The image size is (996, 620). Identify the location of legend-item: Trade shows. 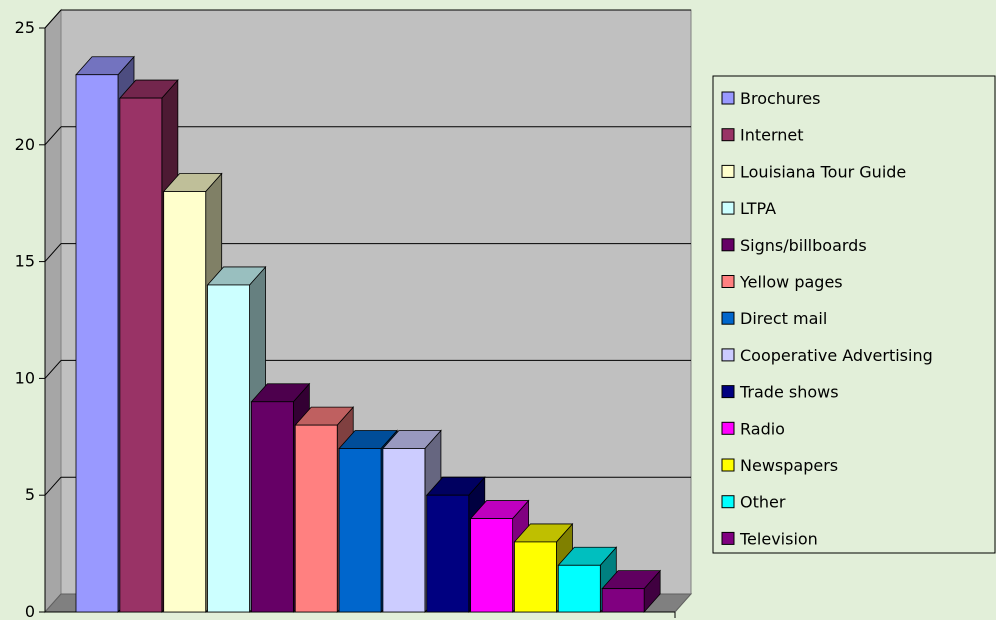
(780, 392).